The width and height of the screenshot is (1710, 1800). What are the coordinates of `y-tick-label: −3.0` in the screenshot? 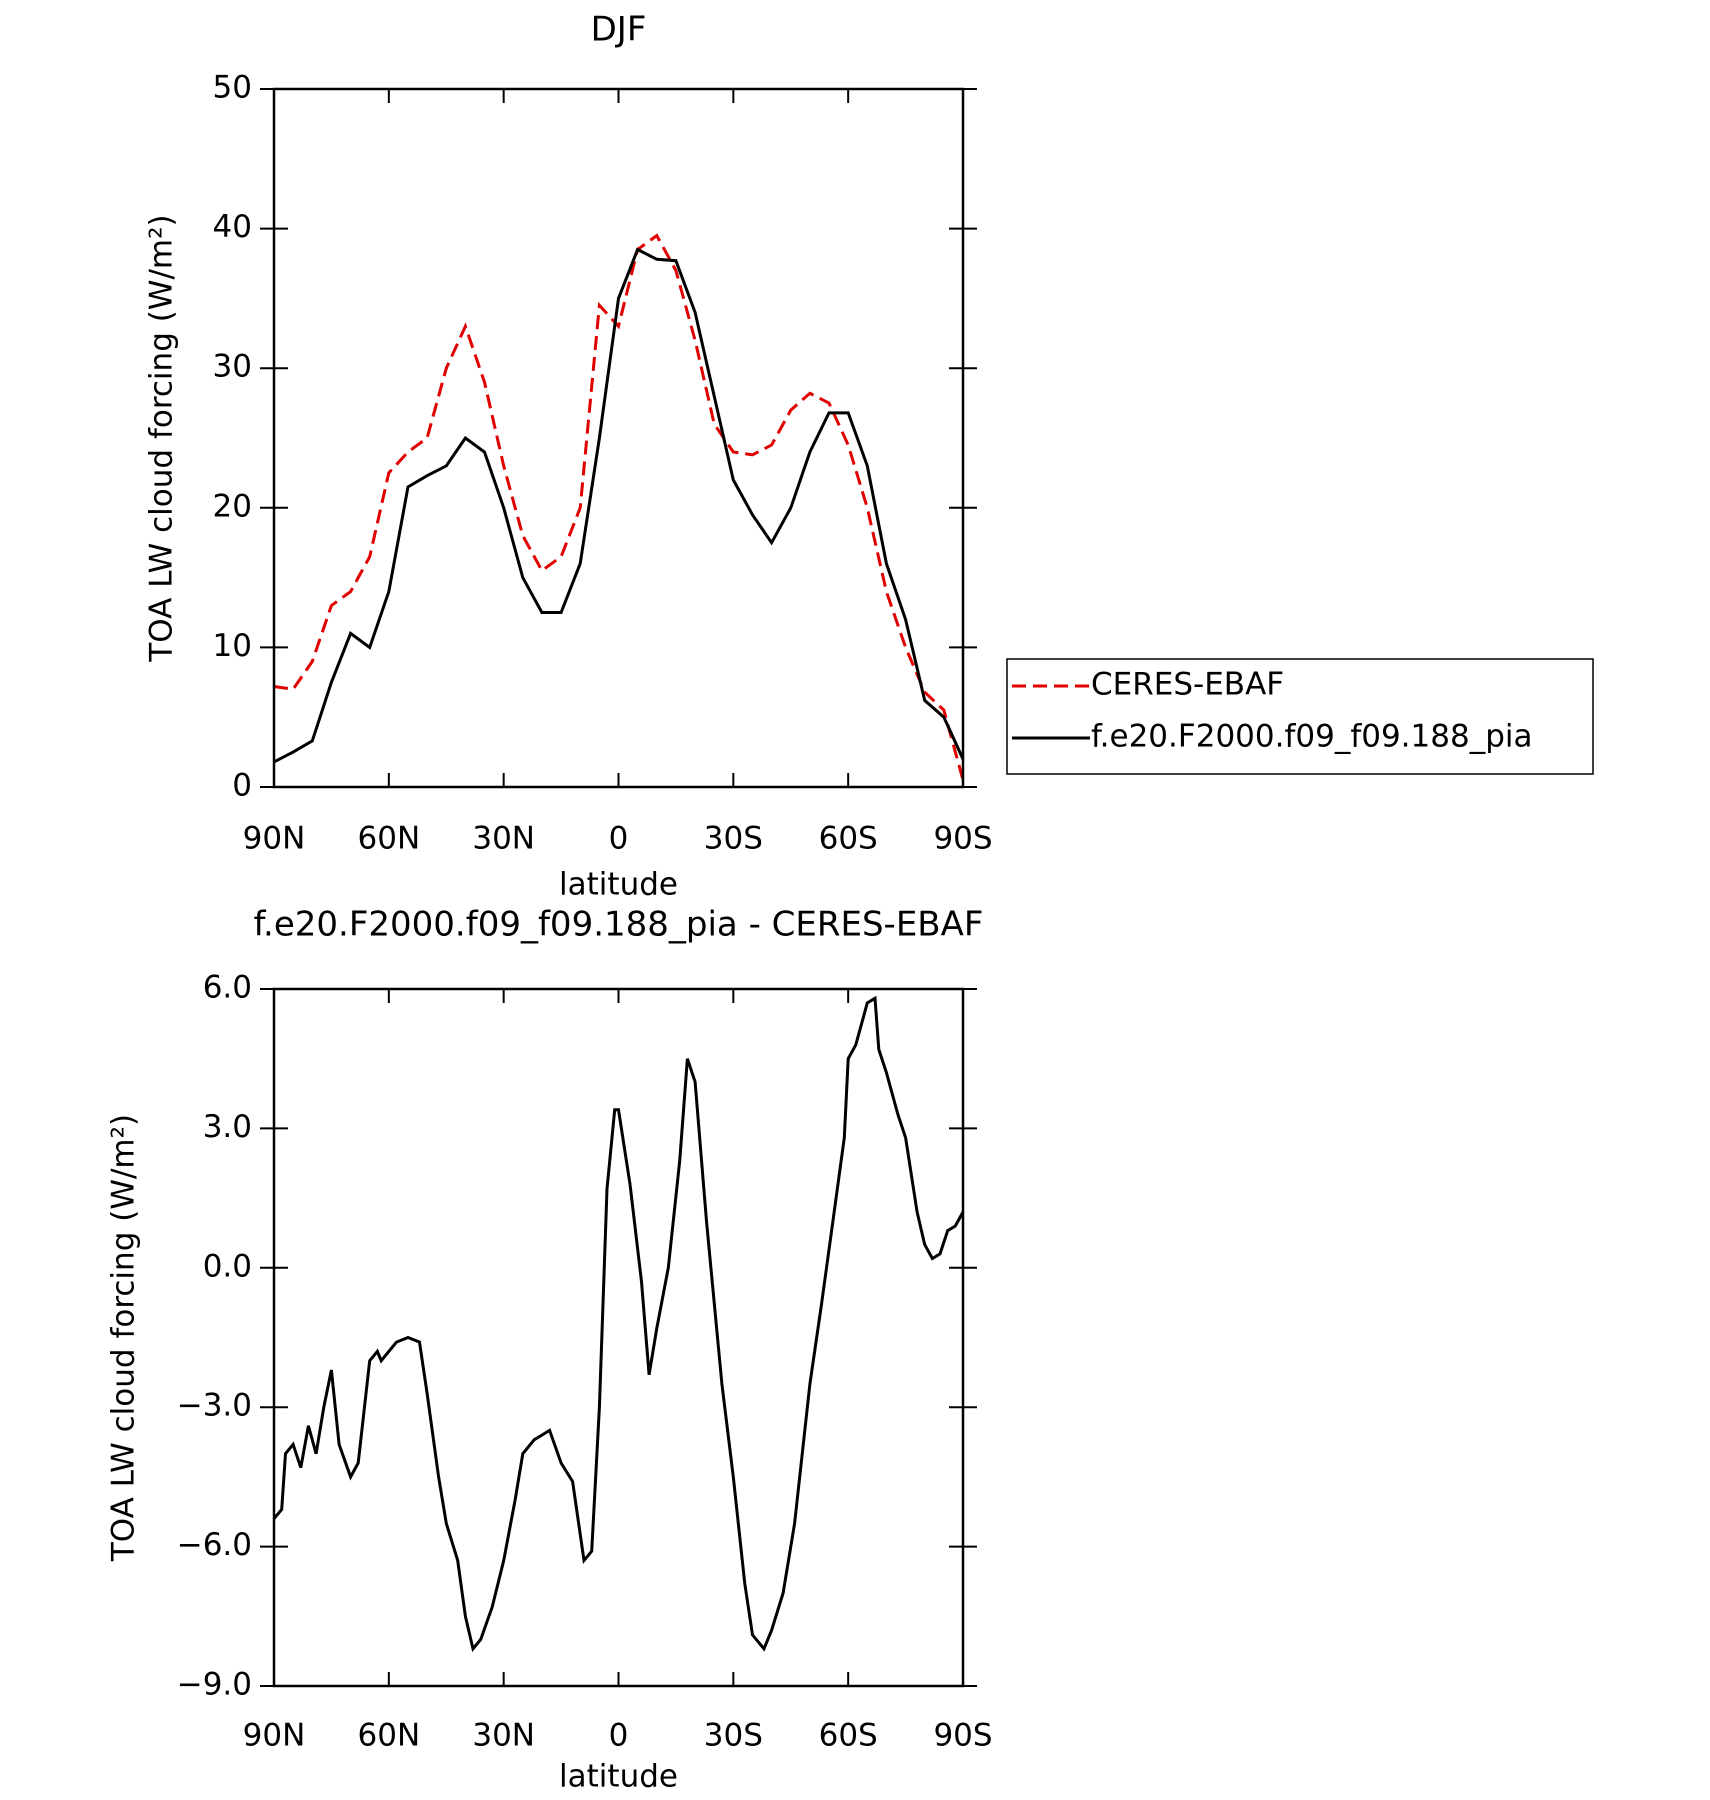 It's located at (214, 1406).